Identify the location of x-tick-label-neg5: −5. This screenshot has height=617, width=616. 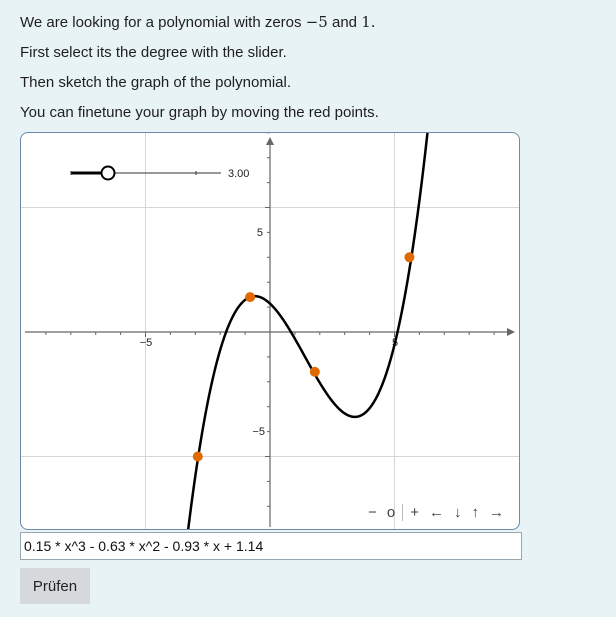
(146, 343).